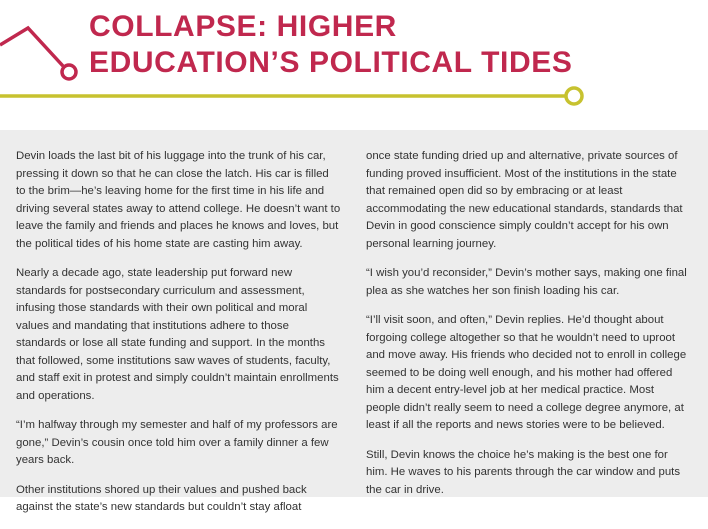 This screenshot has height=529, width=708. What do you see at coordinates (243, 26) in the screenshot?
I see `title-line-1: COLLAPSE: HIGHER` at bounding box center [243, 26].